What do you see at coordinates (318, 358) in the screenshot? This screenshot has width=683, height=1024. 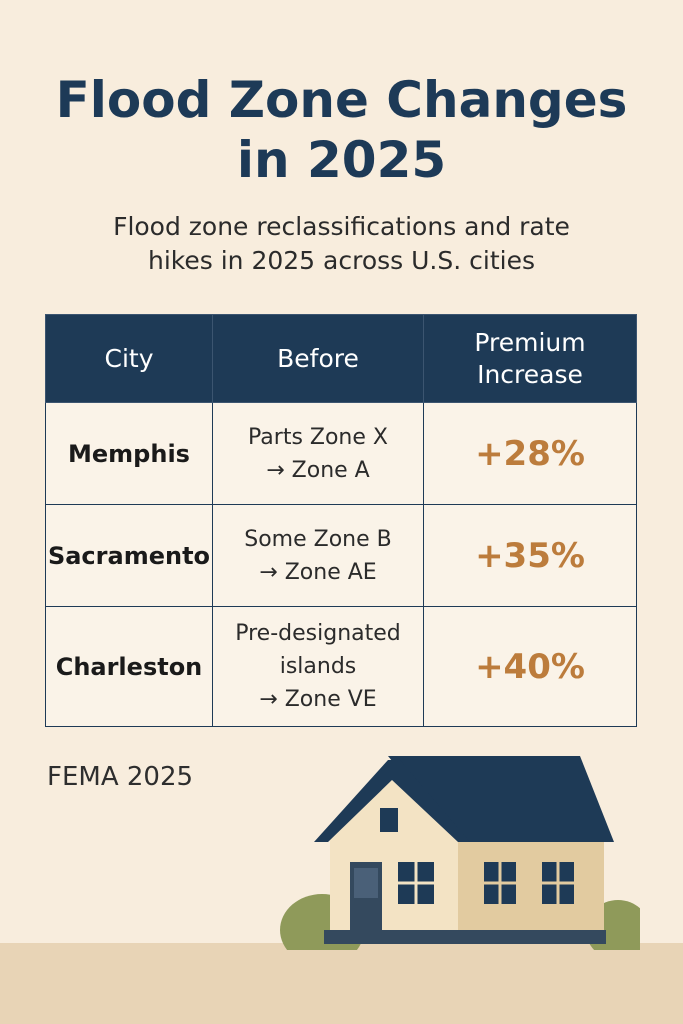 I see `header-before: Before` at bounding box center [318, 358].